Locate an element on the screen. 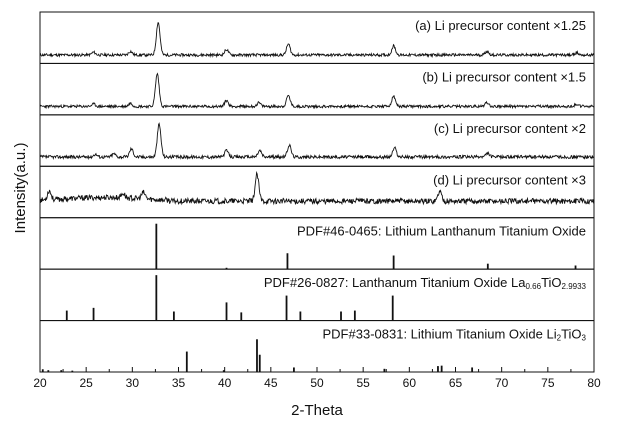 The height and width of the screenshot is (424, 622). panel-1: (a) Li precursor content ×1.25 is located at coordinates (317, 37).